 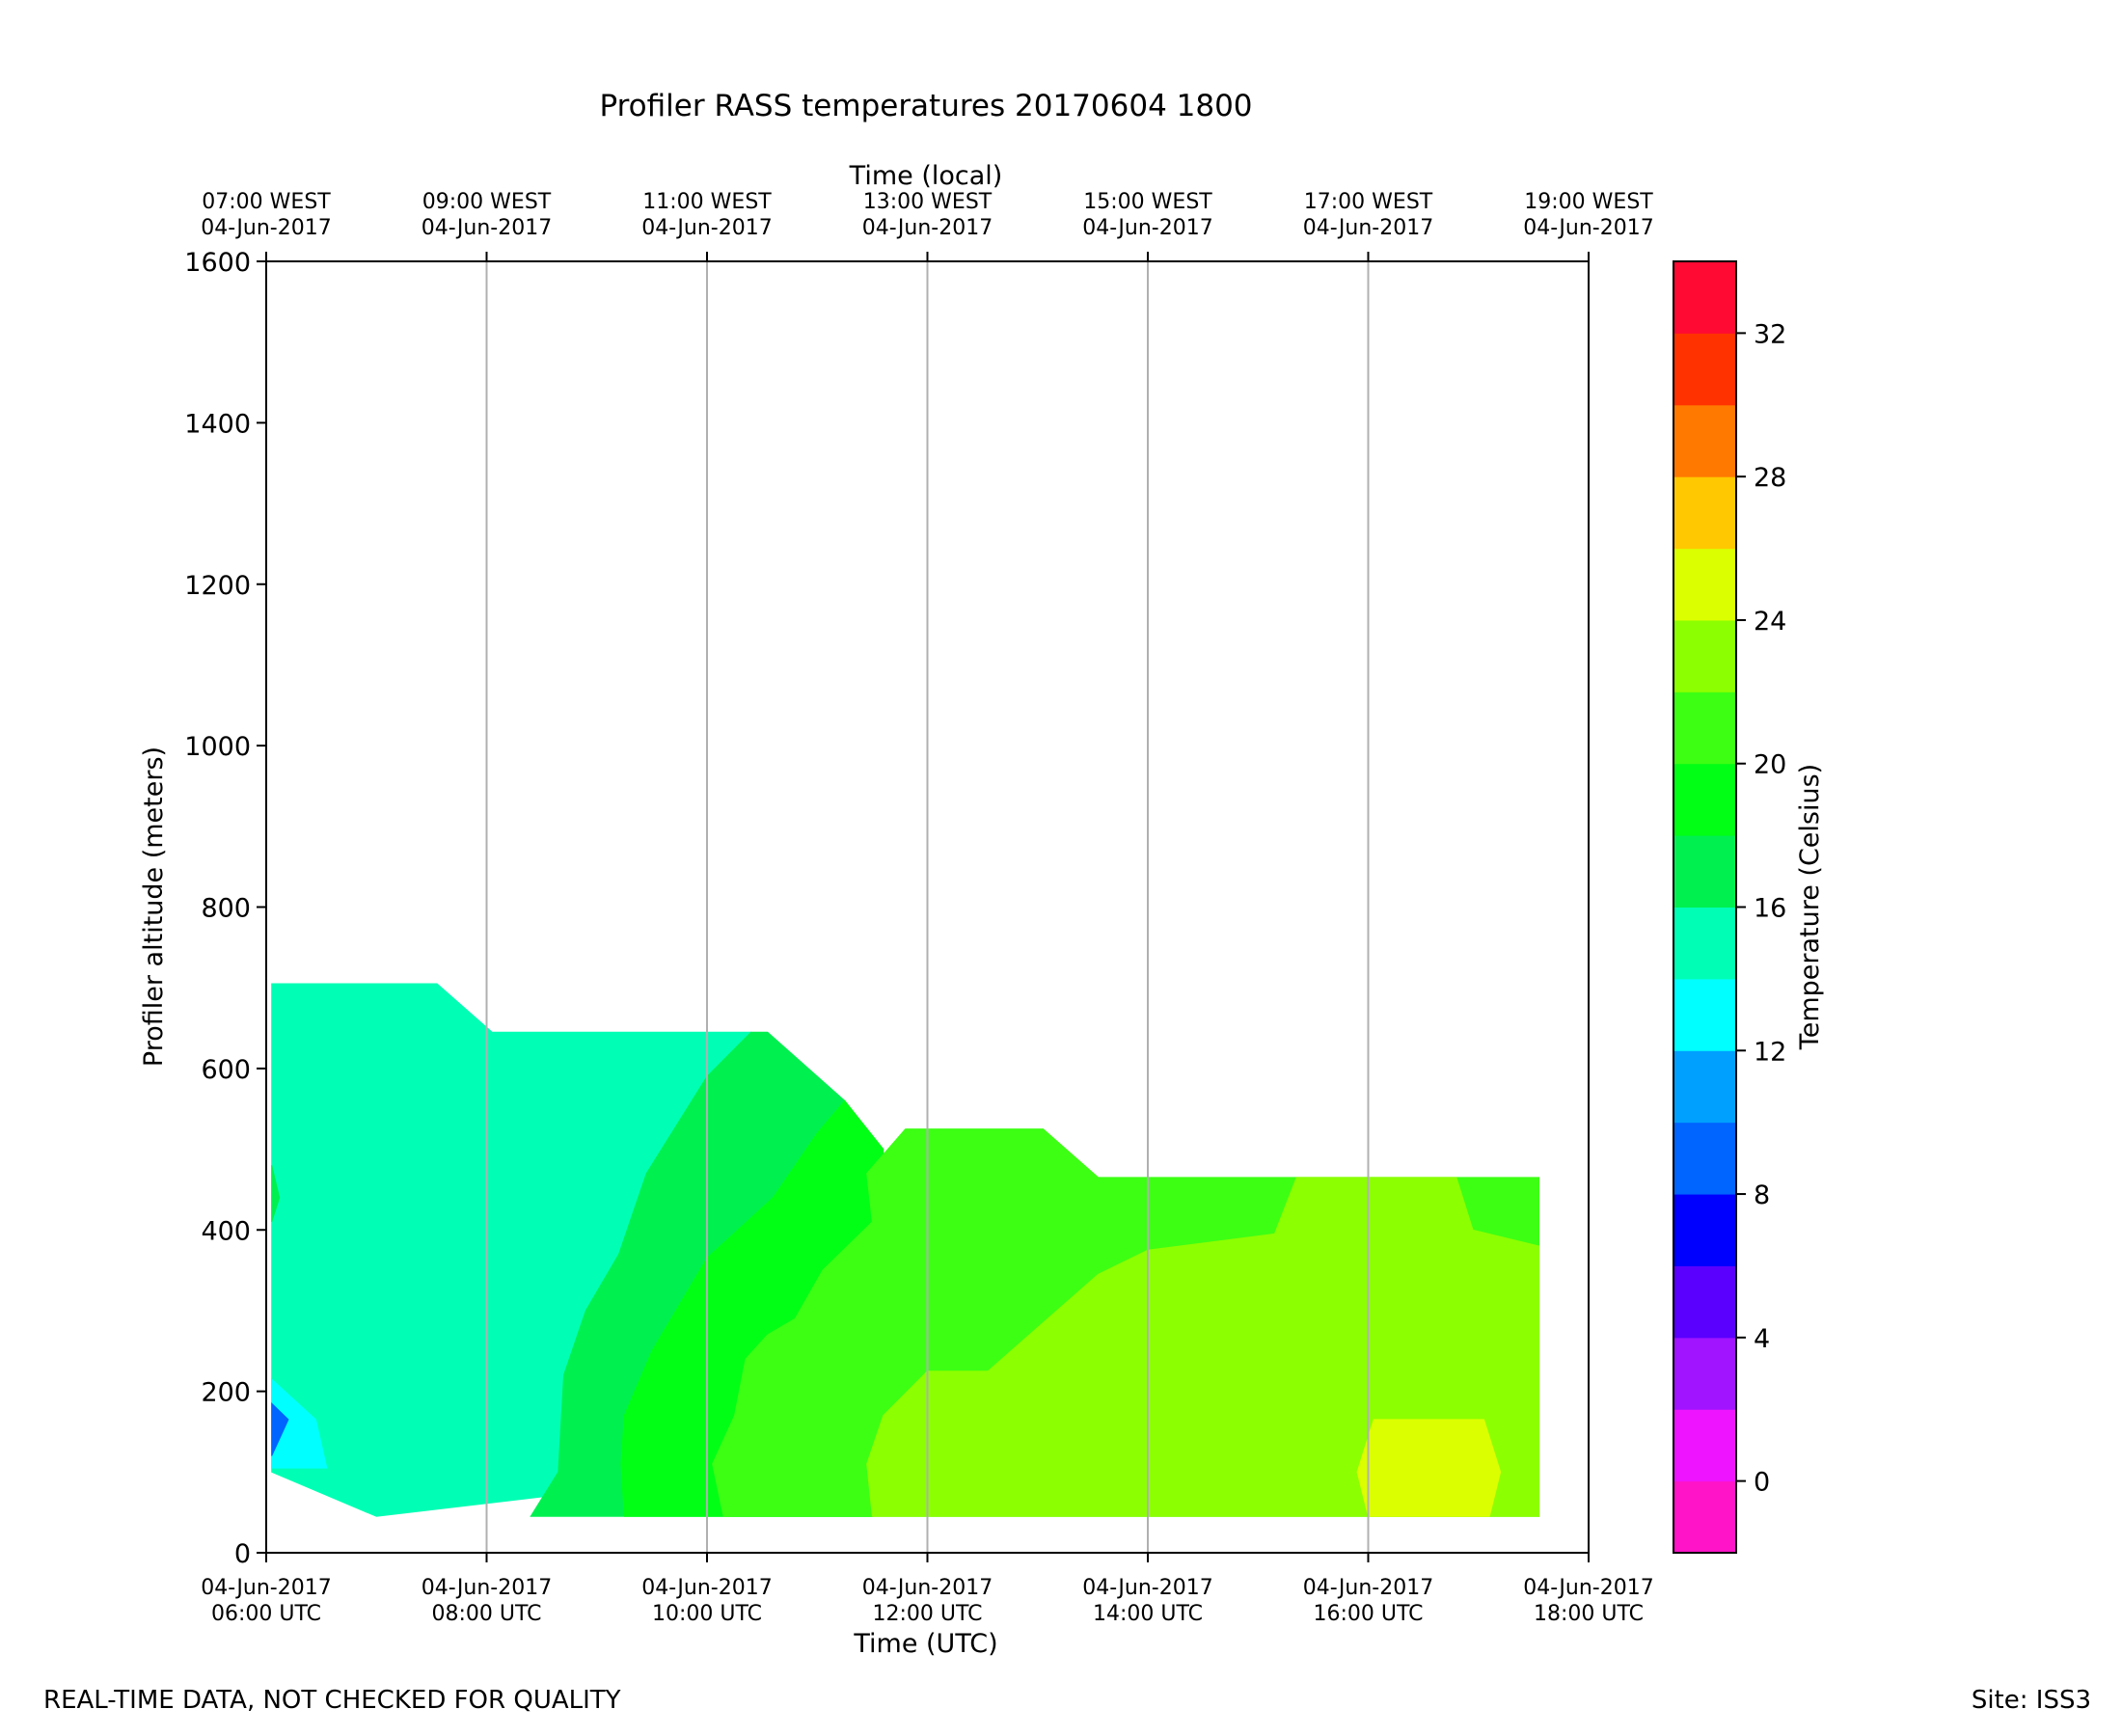 I want to click on top-tick-date-4: 04-Jun-2017, so click(x=1147, y=228).